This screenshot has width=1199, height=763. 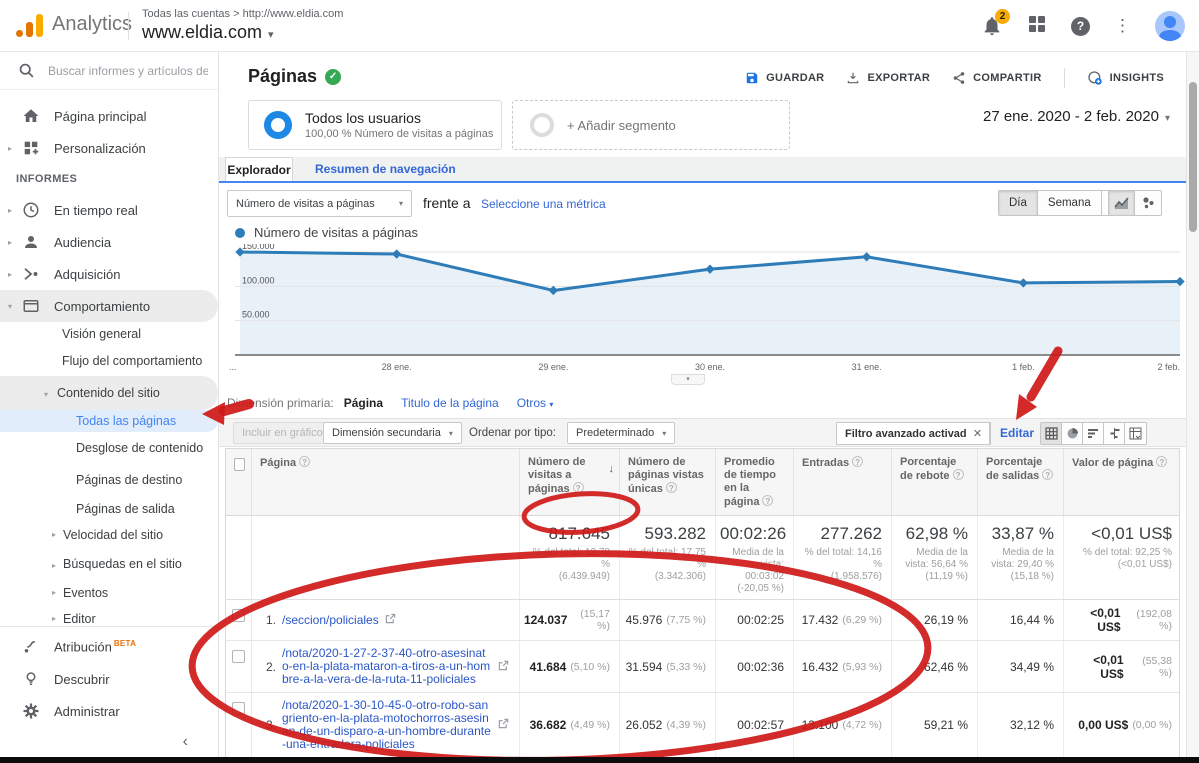 I want to click on sidebar-collapse-button: ‹, so click(x=109, y=742).